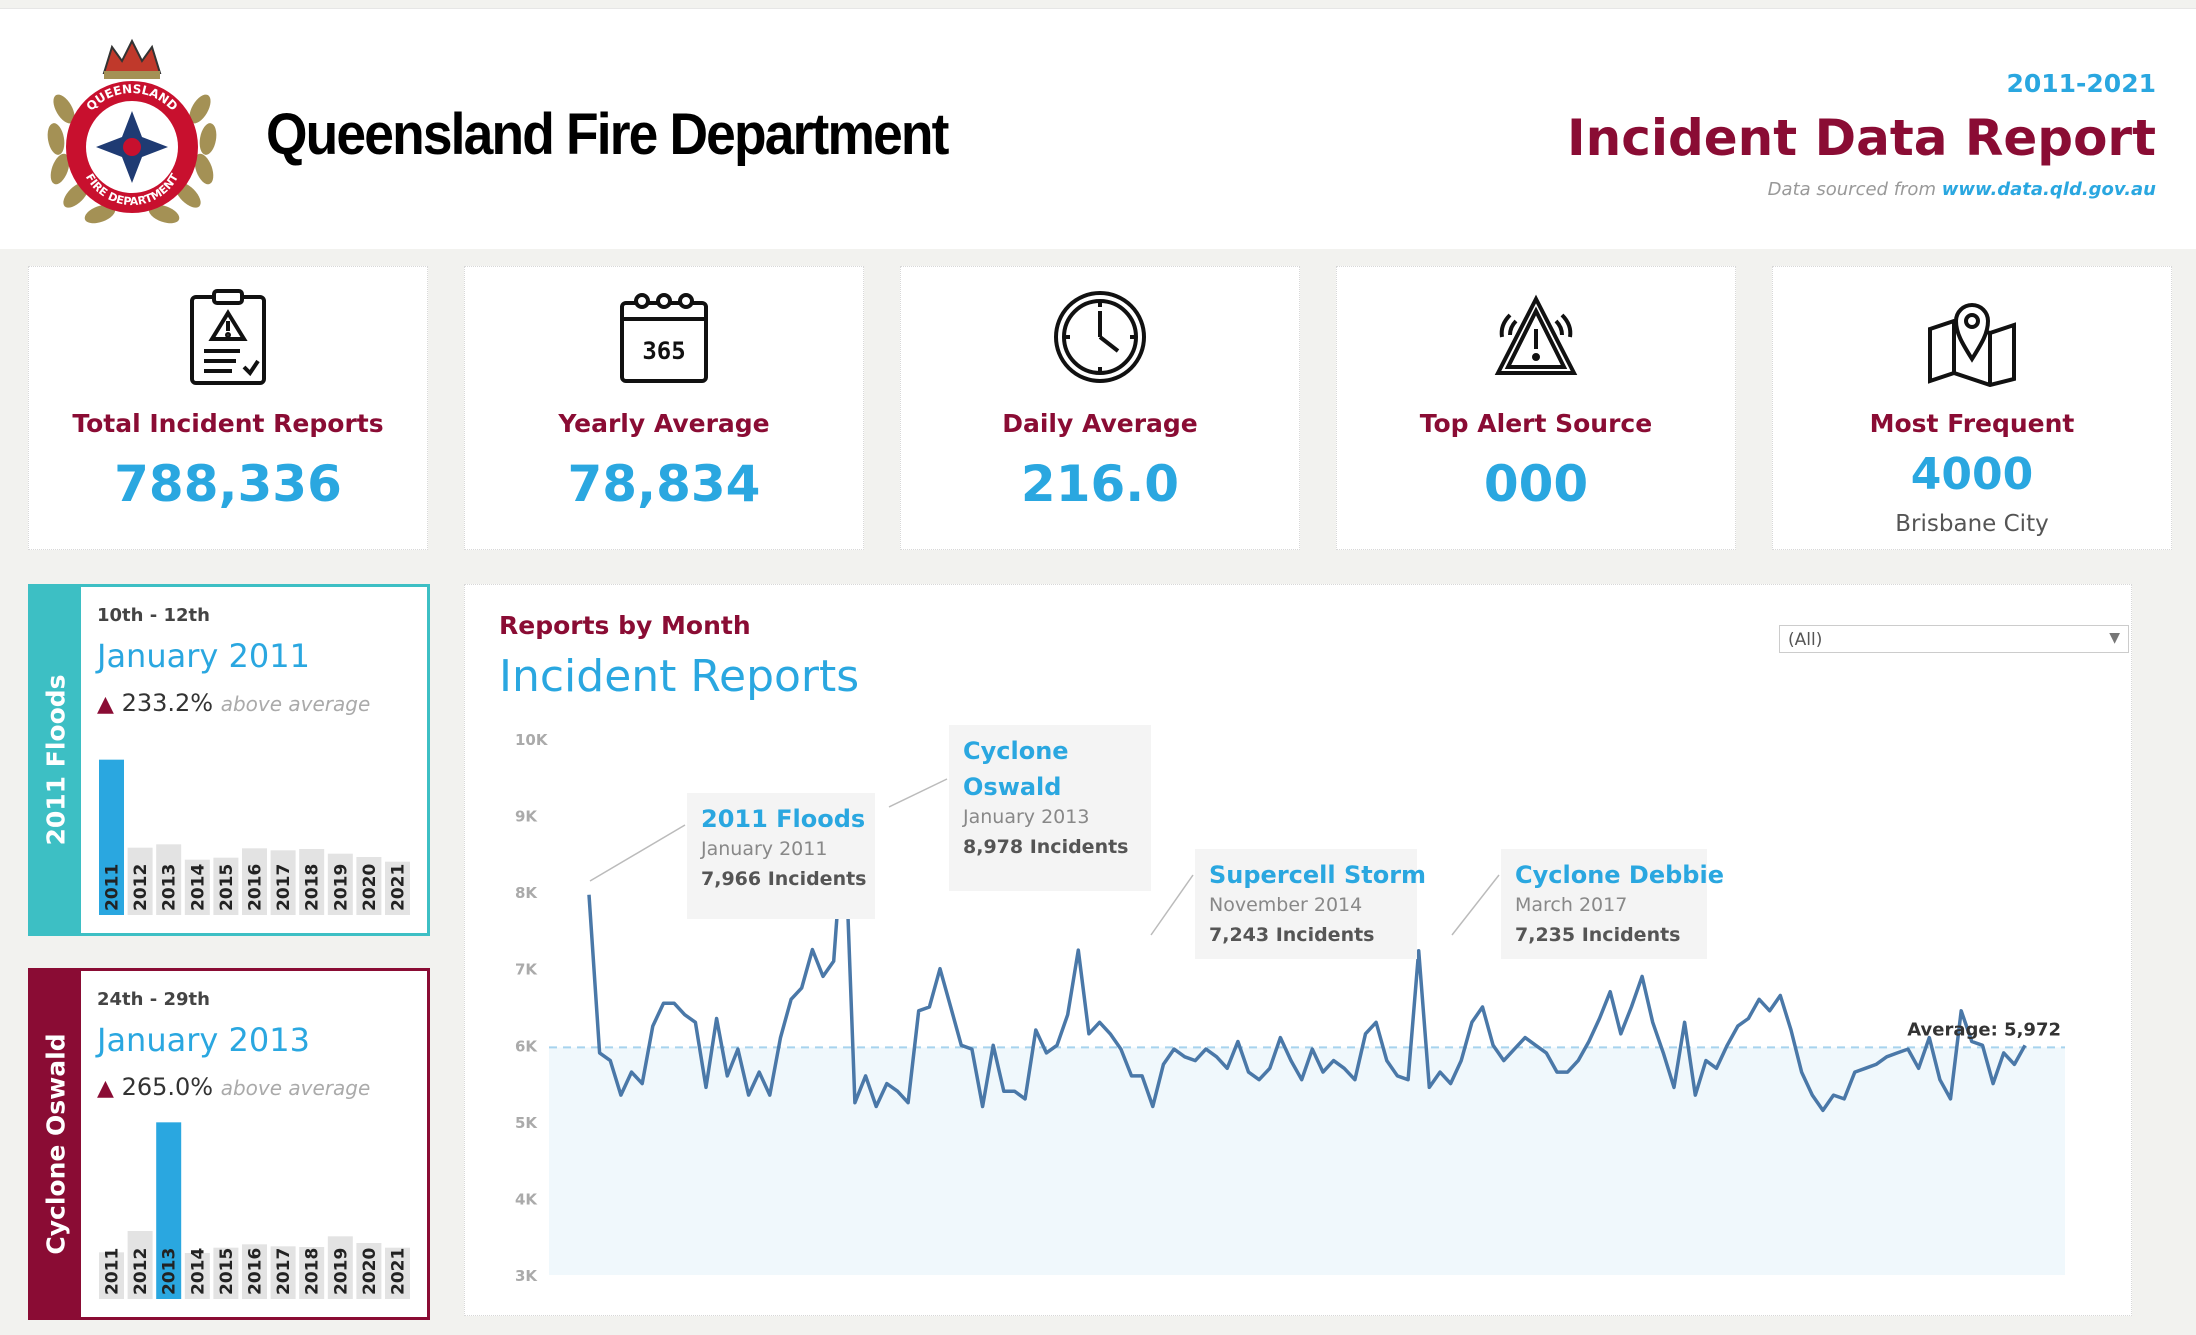 The height and width of the screenshot is (1335, 2196). Describe the element at coordinates (153, 615) in the screenshot. I see `event-dates: 10th - 12th` at that location.